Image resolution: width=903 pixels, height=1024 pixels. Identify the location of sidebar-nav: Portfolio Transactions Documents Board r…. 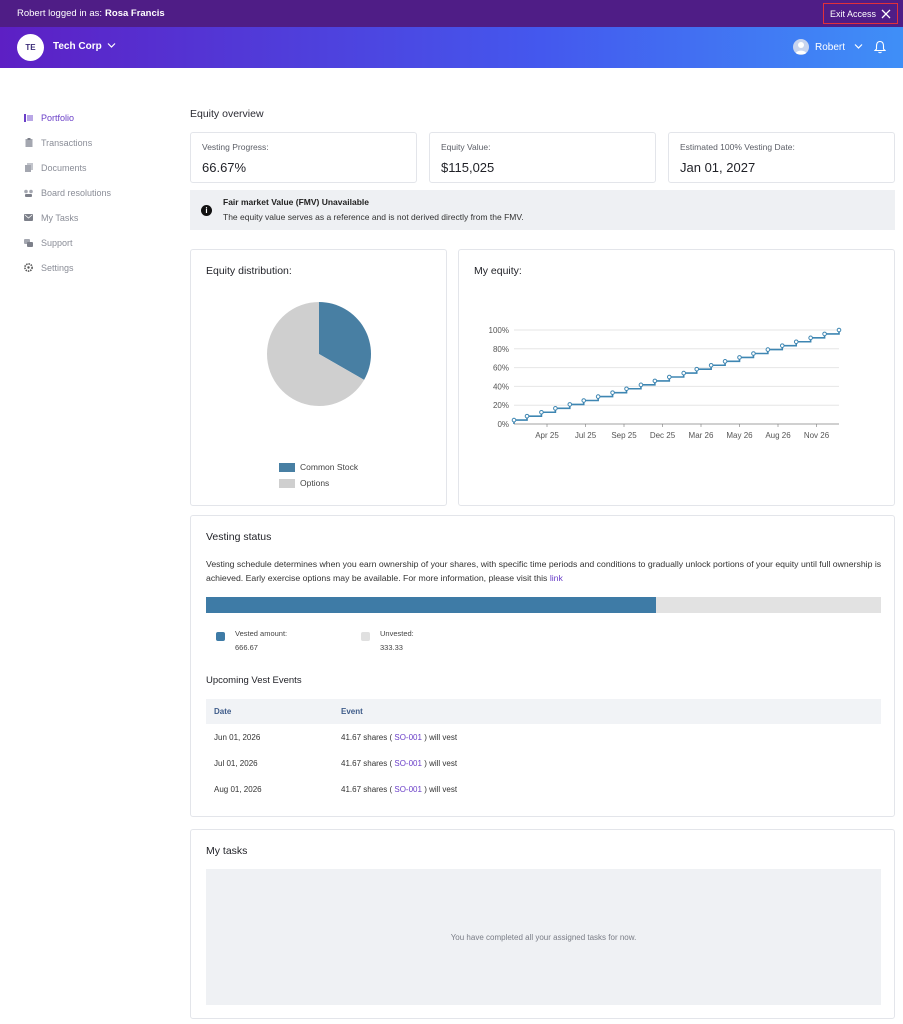
(94, 192).